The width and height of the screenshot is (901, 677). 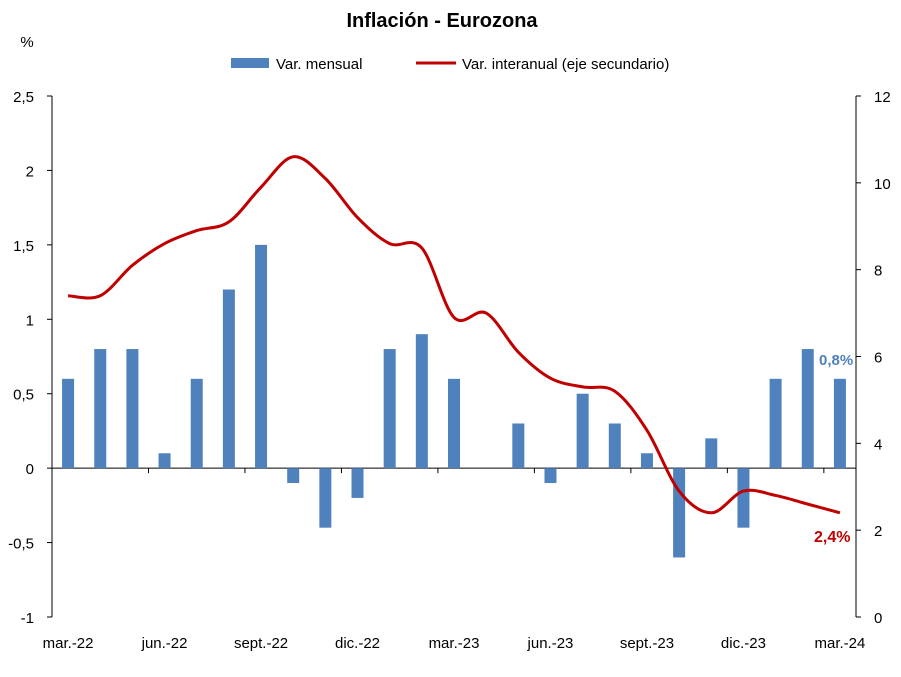 I want to click on right-axis-tick-label: 4, so click(x=878, y=444).